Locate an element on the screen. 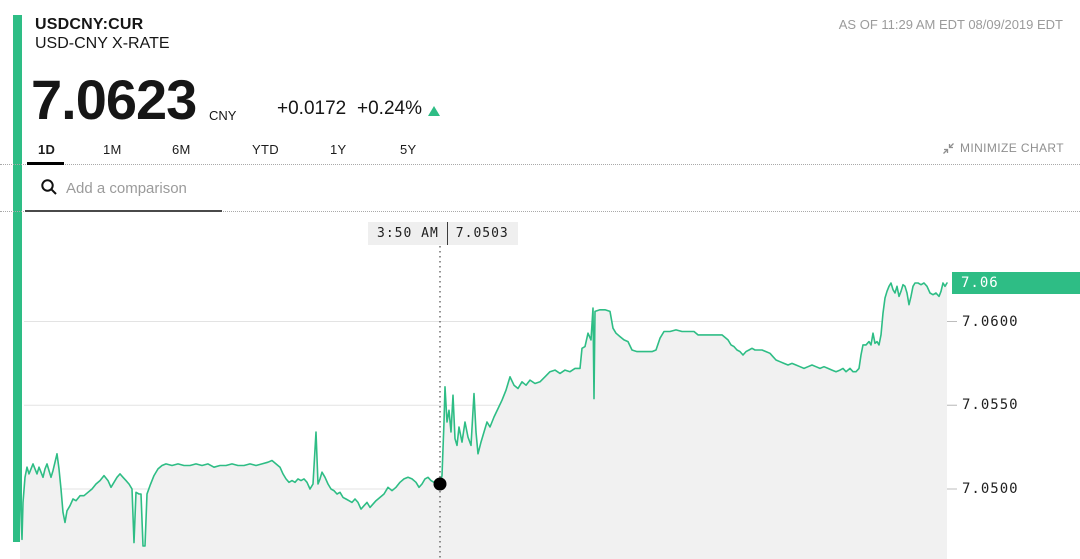 Image resolution: width=1080 pixels, height=559 pixels. add-comparison-input is located at coordinates (176, 188).